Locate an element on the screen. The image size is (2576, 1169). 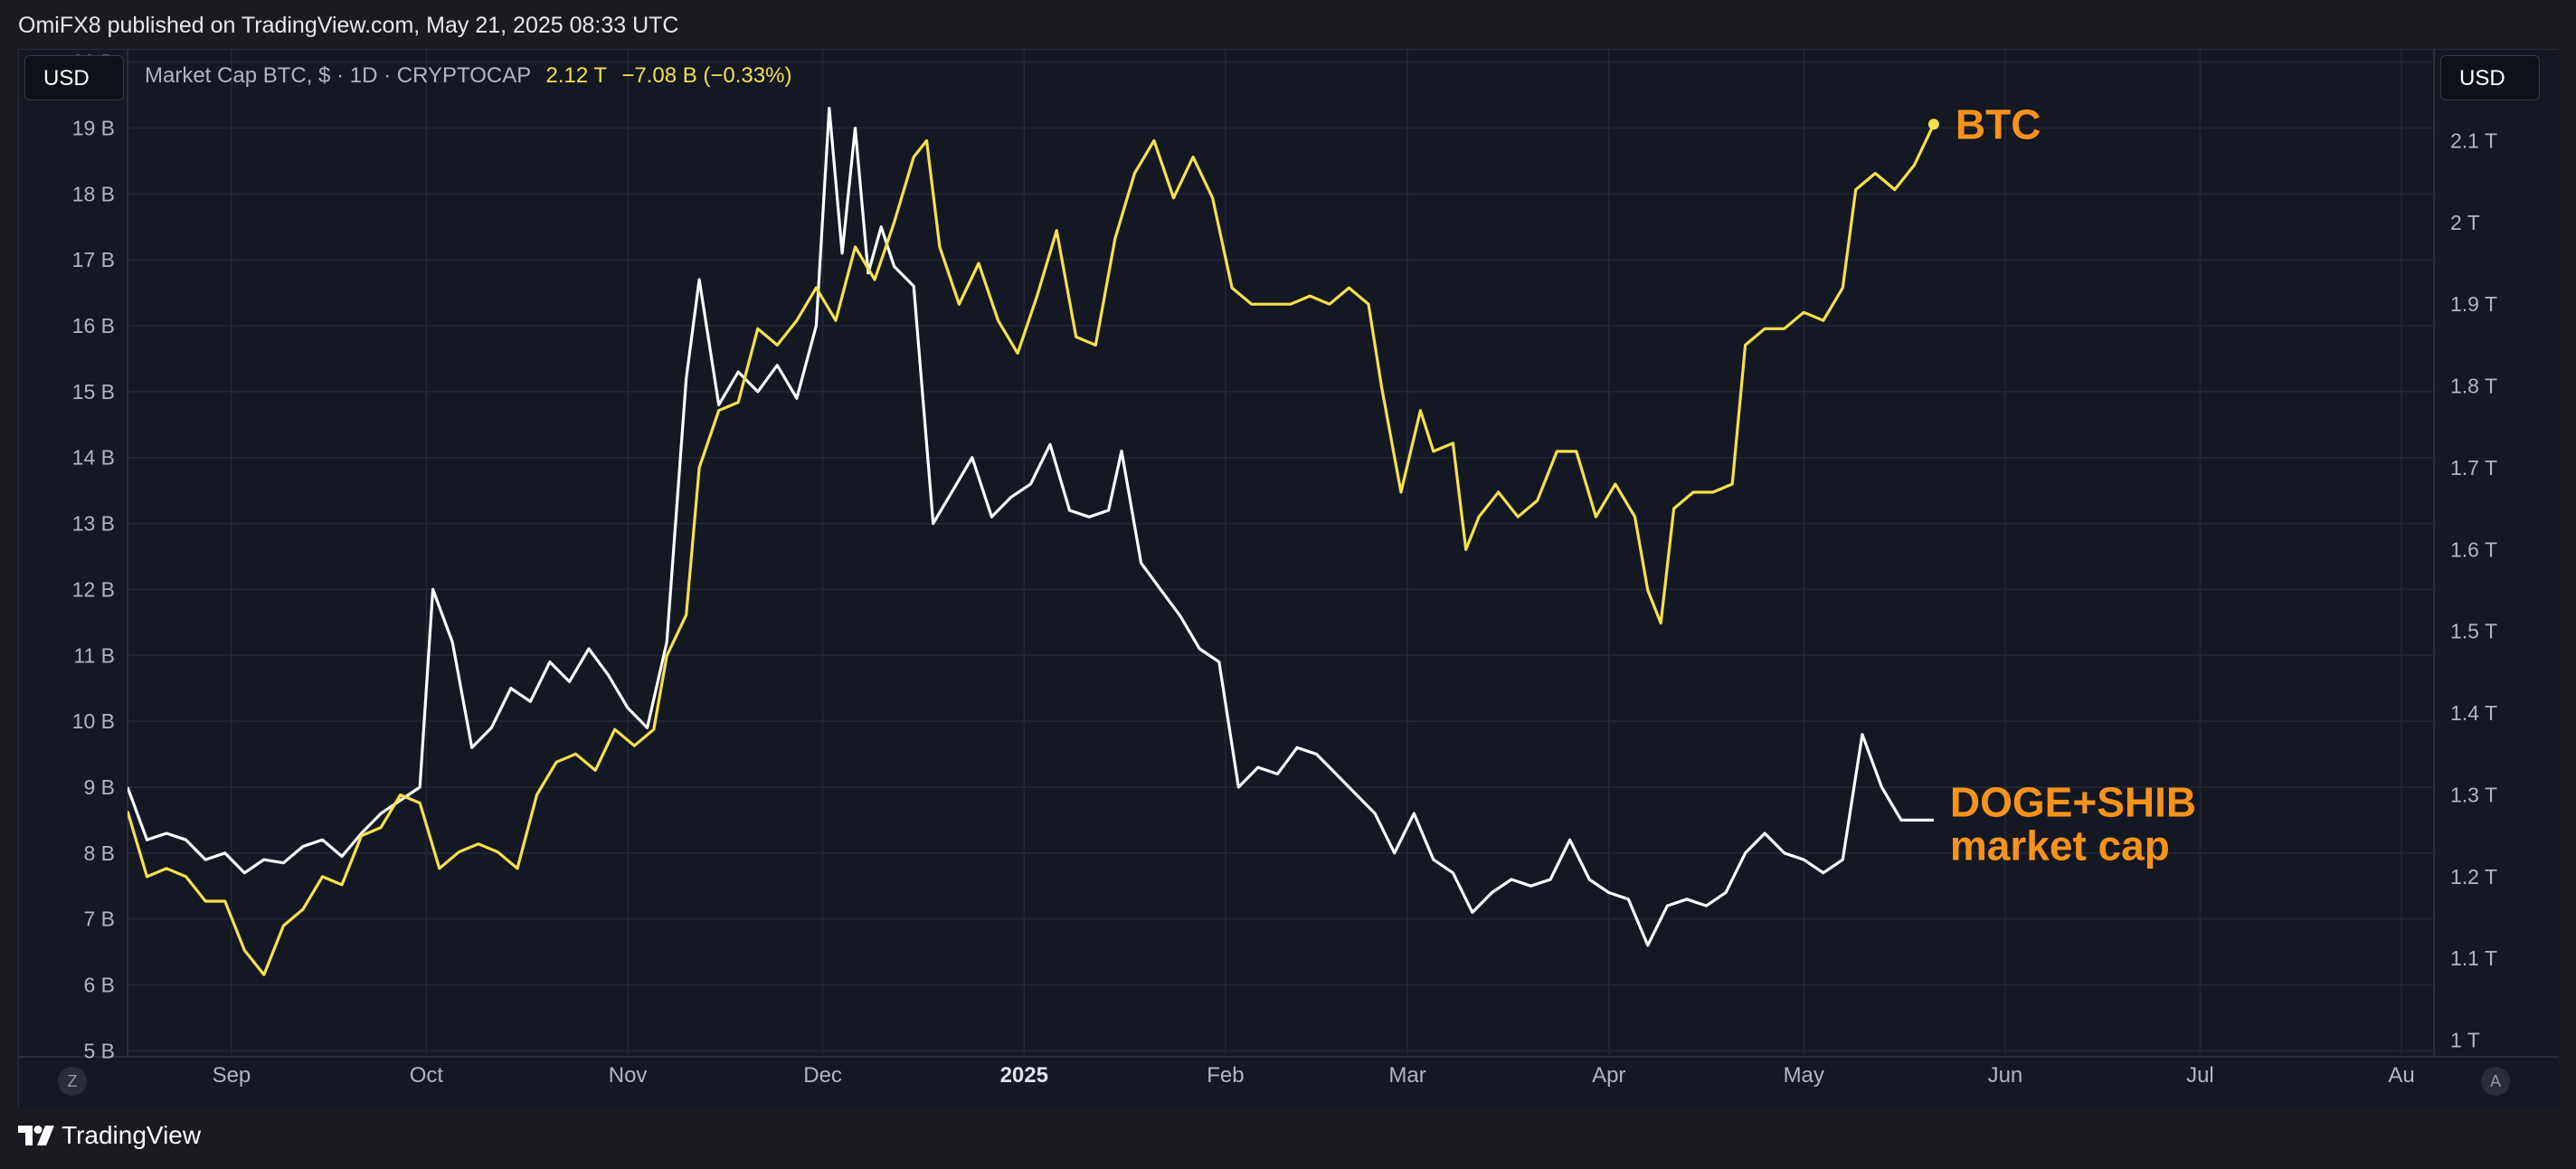
right-tick-label: 1 T is located at coordinates (2465, 1040).